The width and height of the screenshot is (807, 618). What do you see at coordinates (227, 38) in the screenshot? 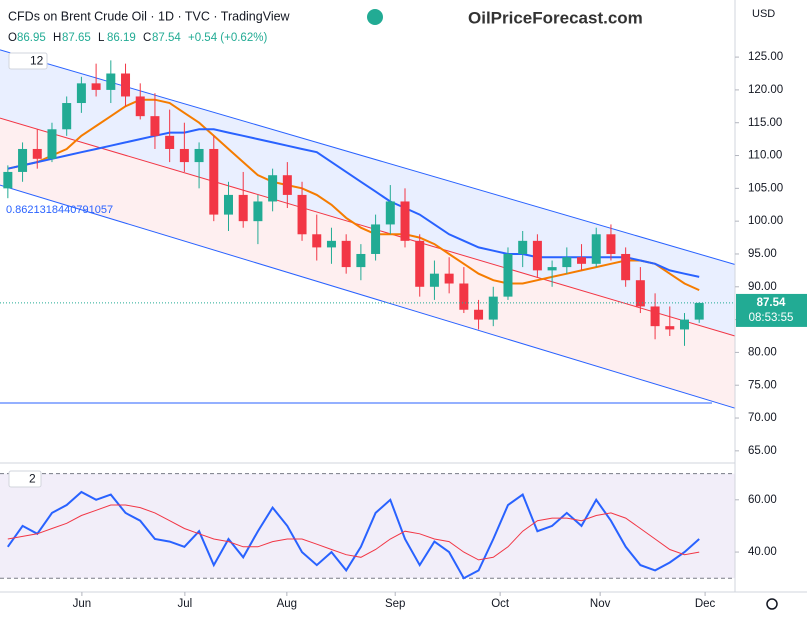
I see `ohlc-change: +0.54 (+0.62%)` at bounding box center [227, 38].